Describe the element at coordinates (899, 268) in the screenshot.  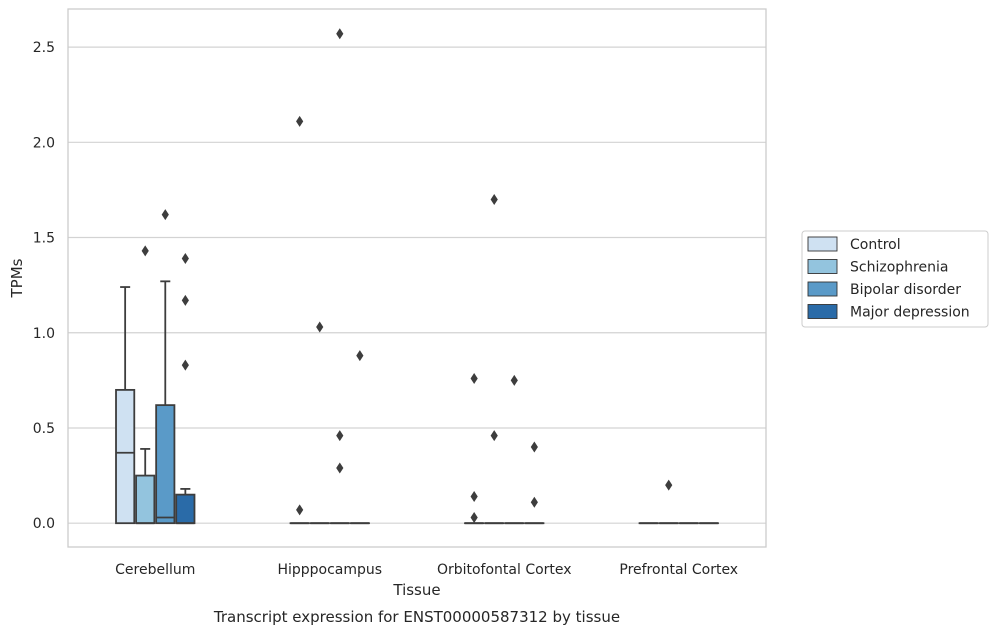
I see `legend-label: Schizophrenia` at that location.